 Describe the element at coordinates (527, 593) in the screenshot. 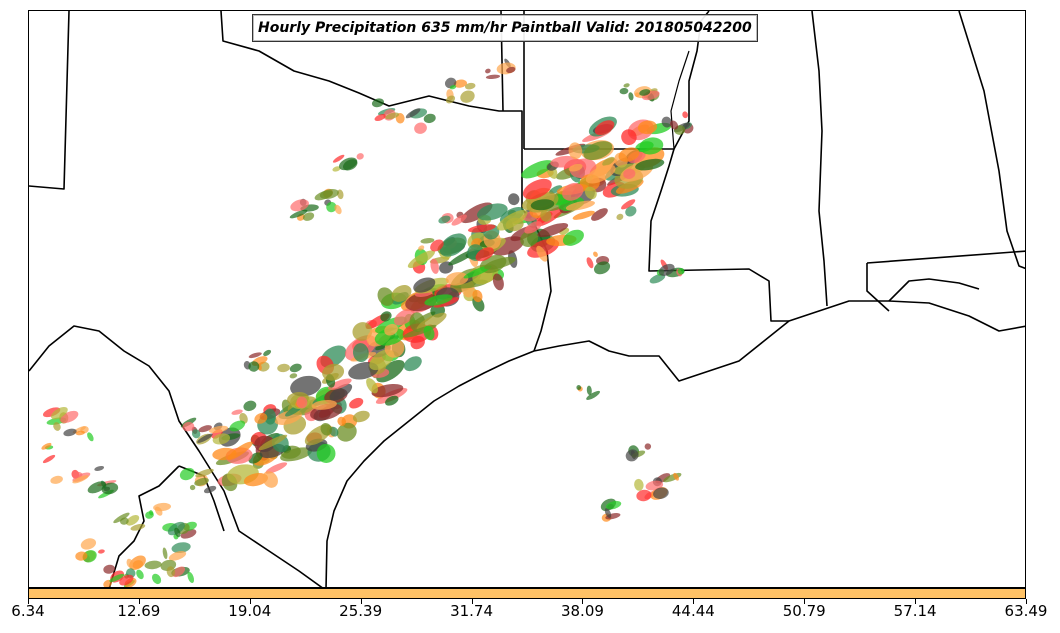

I see `colorbar` at that location.